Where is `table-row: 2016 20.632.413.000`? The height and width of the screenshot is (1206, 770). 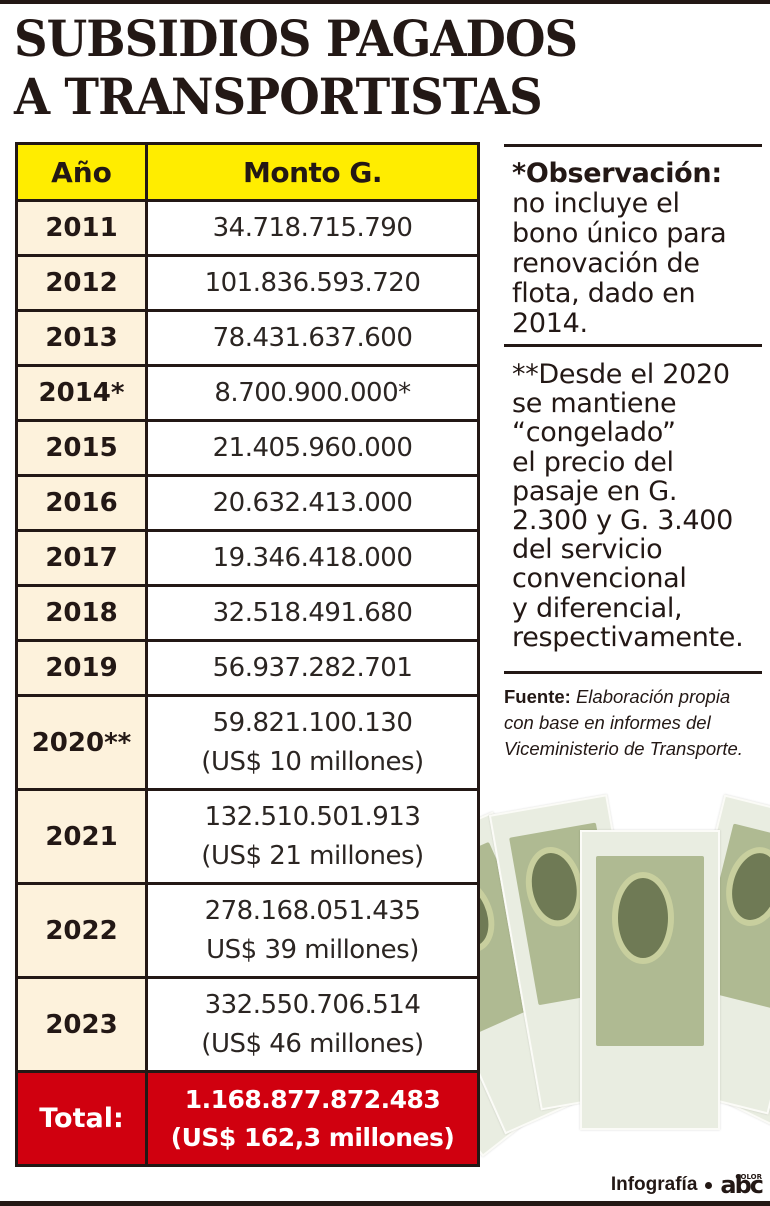
table-row: 2016 20.632.413.000 is located at coordinates (247, 501).